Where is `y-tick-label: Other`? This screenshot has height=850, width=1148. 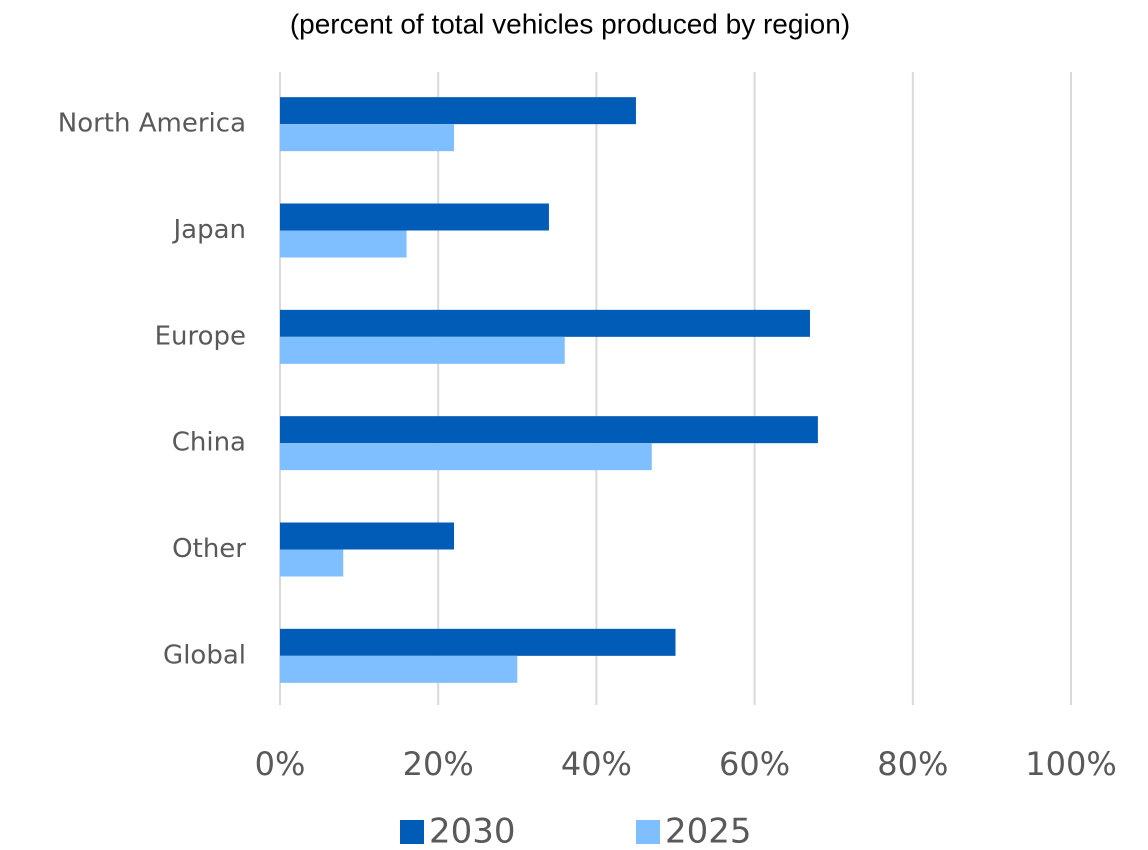 y-tick-label: Other is located at coordinates (209, 549).